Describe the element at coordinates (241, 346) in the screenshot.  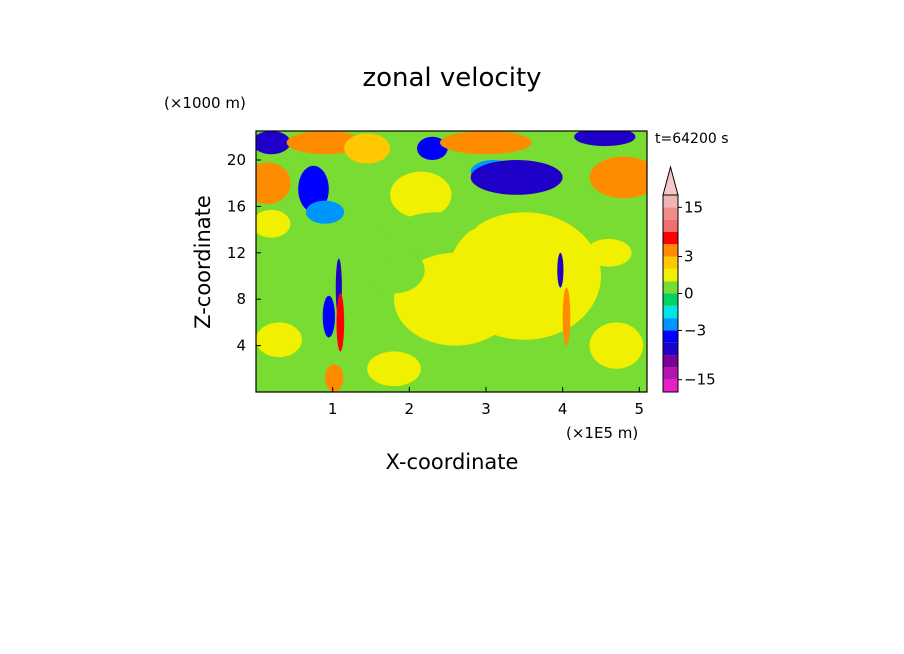
I see `y-tick-label: 4` at that location.